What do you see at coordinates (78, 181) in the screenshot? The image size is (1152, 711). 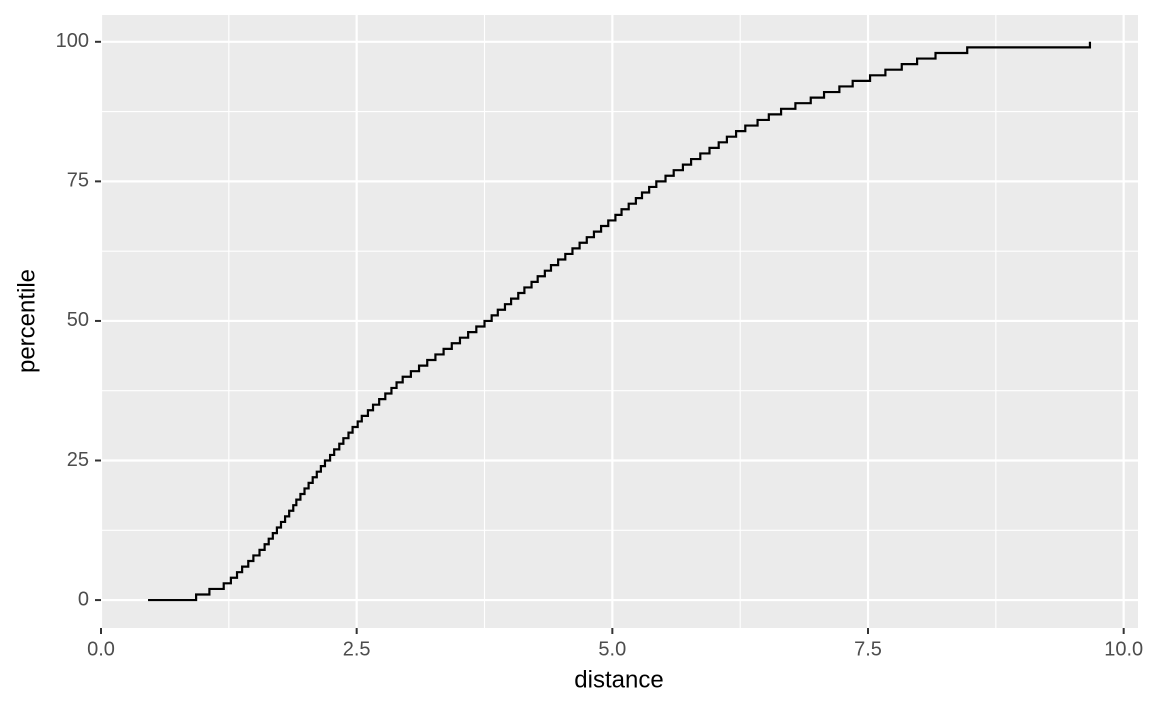 I see `y-tick-label: 75` at bounding box center [78, 181].